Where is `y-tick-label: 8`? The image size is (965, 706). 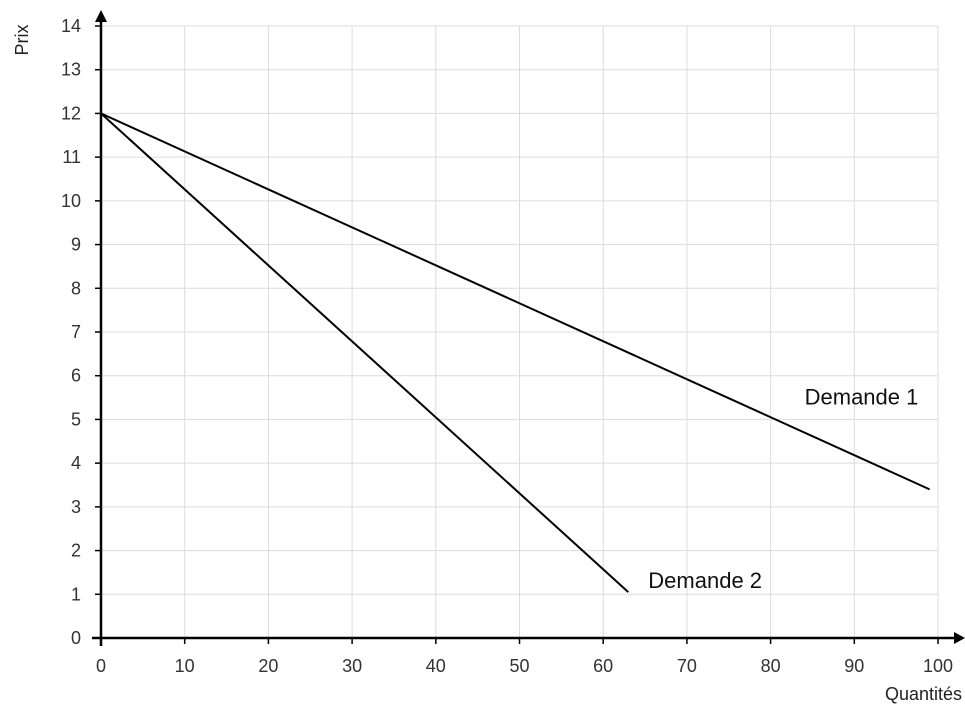
y-tick-label: 8 is located at coordinates (76, 288).